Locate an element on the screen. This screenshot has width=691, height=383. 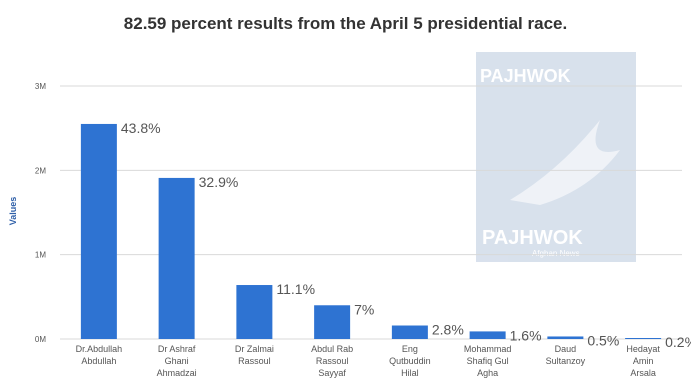
watermark-logo-background is located at coordinates (556, 157).